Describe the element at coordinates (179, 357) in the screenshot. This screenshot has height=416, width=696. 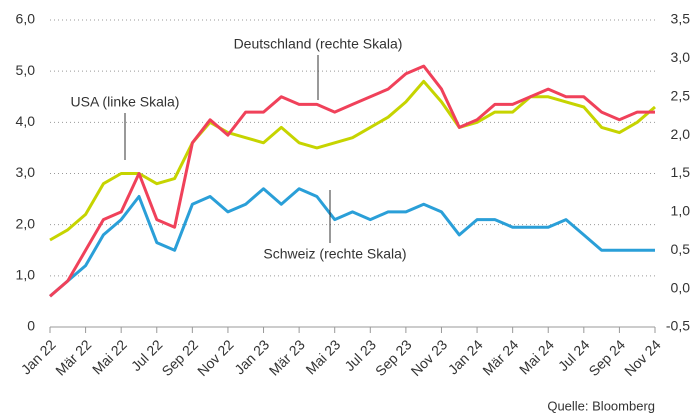
I see `x-tick-label: Sep 22` at that location.